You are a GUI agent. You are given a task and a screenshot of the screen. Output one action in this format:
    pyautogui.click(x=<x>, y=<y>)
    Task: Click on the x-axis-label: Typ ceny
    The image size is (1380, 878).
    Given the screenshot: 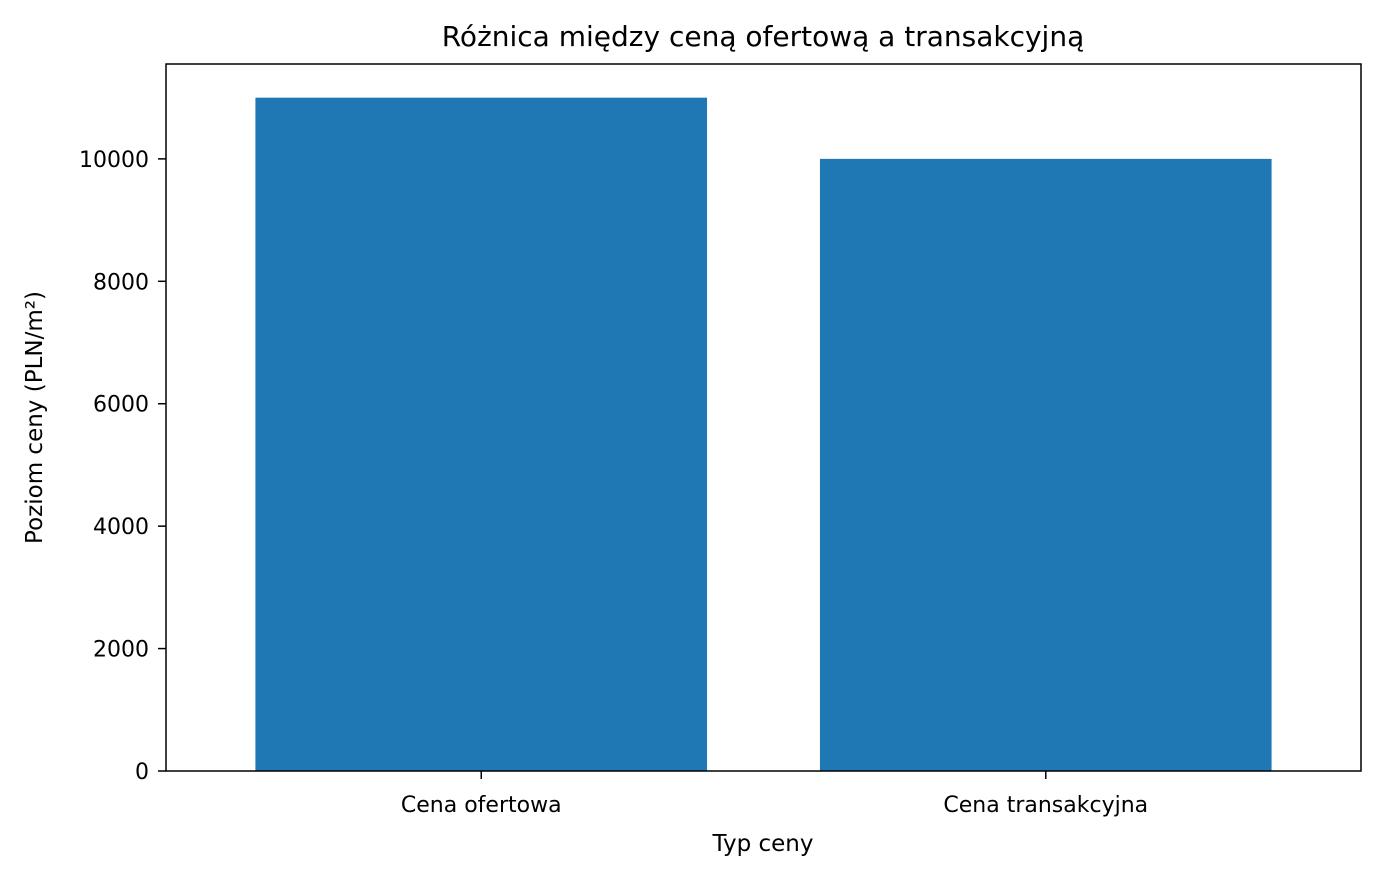 What is the action you would take?
    pyautogui.click(x=763, y=844)
    